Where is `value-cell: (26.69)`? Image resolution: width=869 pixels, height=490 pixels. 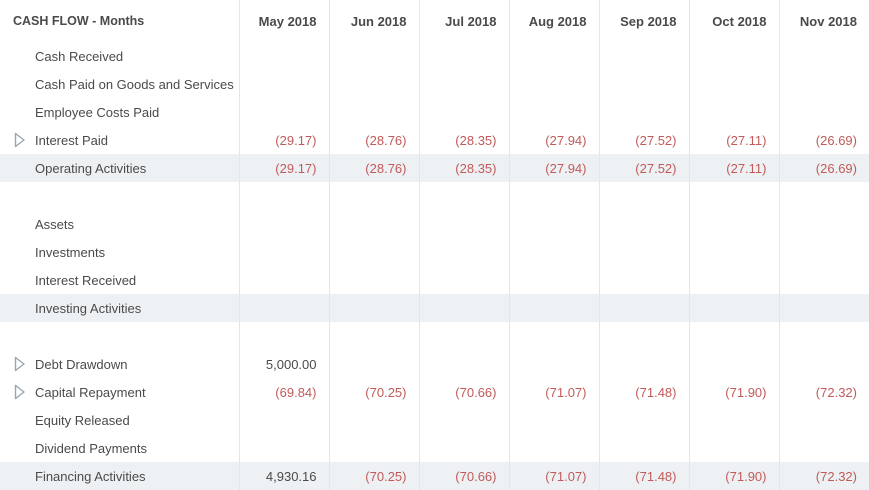
value-cell: (26.69) is located at coordinates (836, 140).